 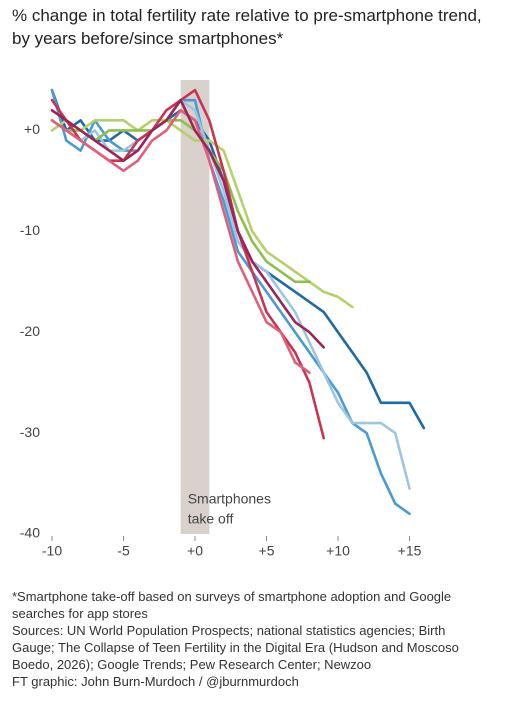 I want to click on annotation: take off, so click(x=211, y=519).